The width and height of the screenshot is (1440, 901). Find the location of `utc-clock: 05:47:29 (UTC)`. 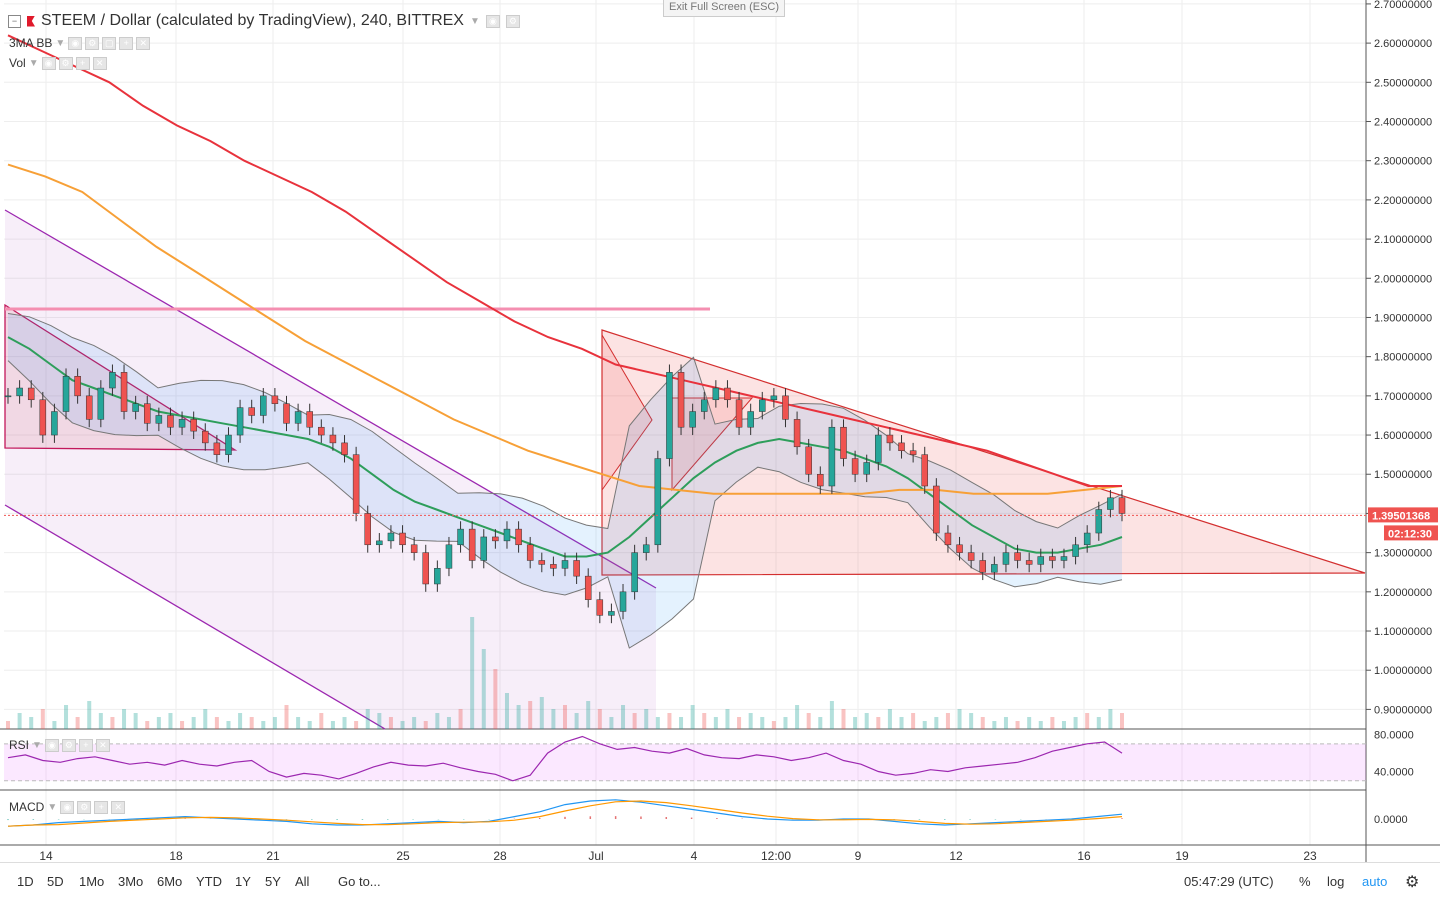

utc-clock: 05:47:29 (UTC) is located at coordinates (1229, 881).